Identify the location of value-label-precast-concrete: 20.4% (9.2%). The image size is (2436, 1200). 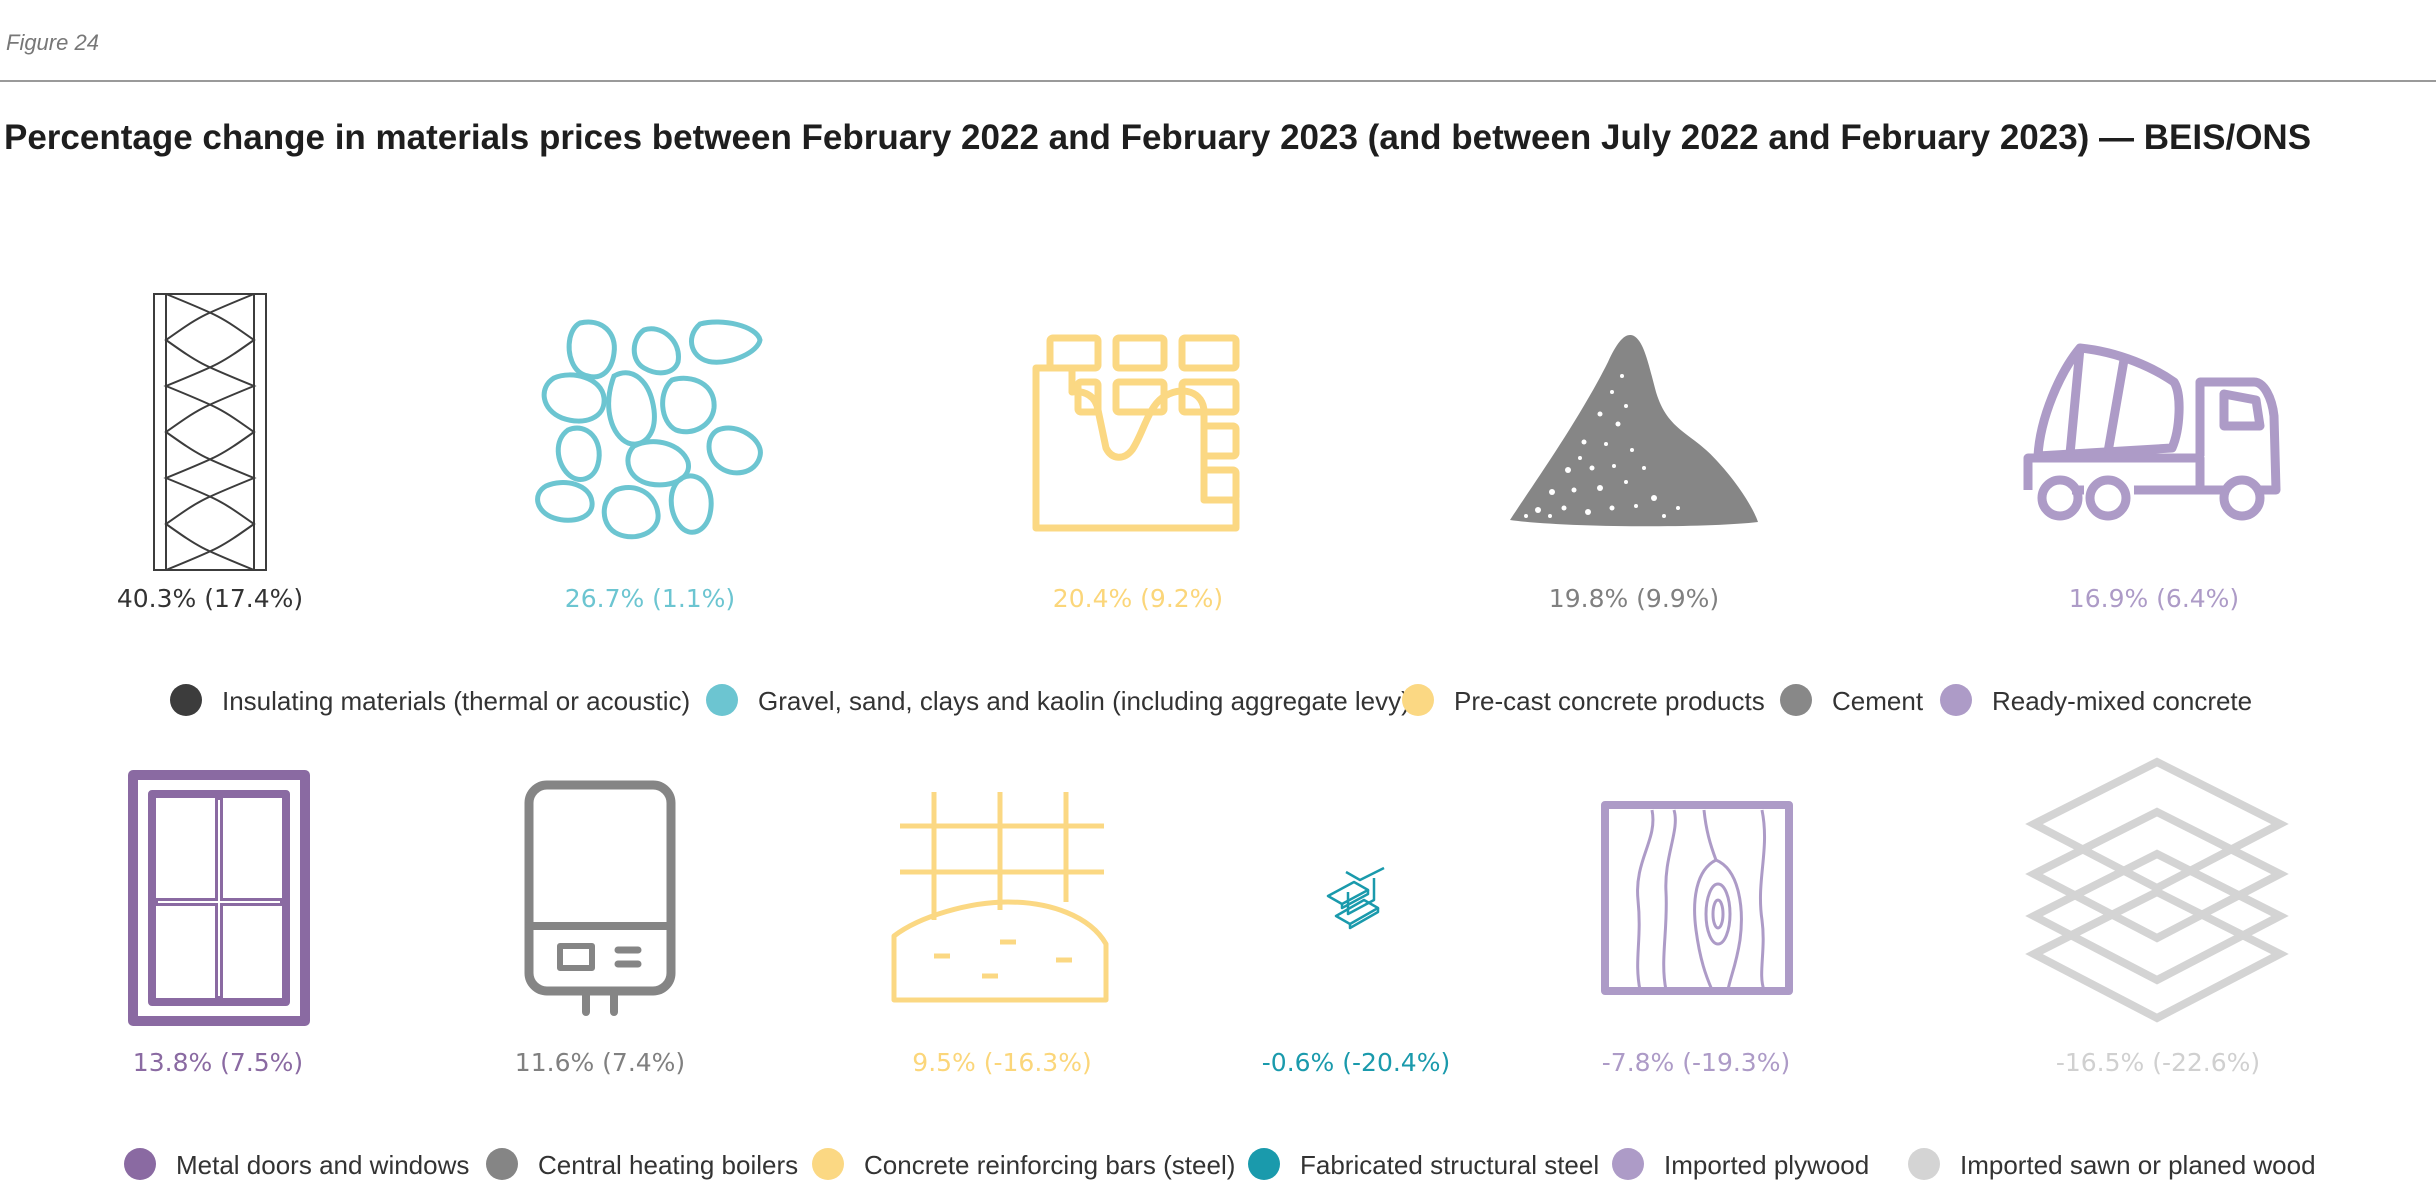
(1138, 598).